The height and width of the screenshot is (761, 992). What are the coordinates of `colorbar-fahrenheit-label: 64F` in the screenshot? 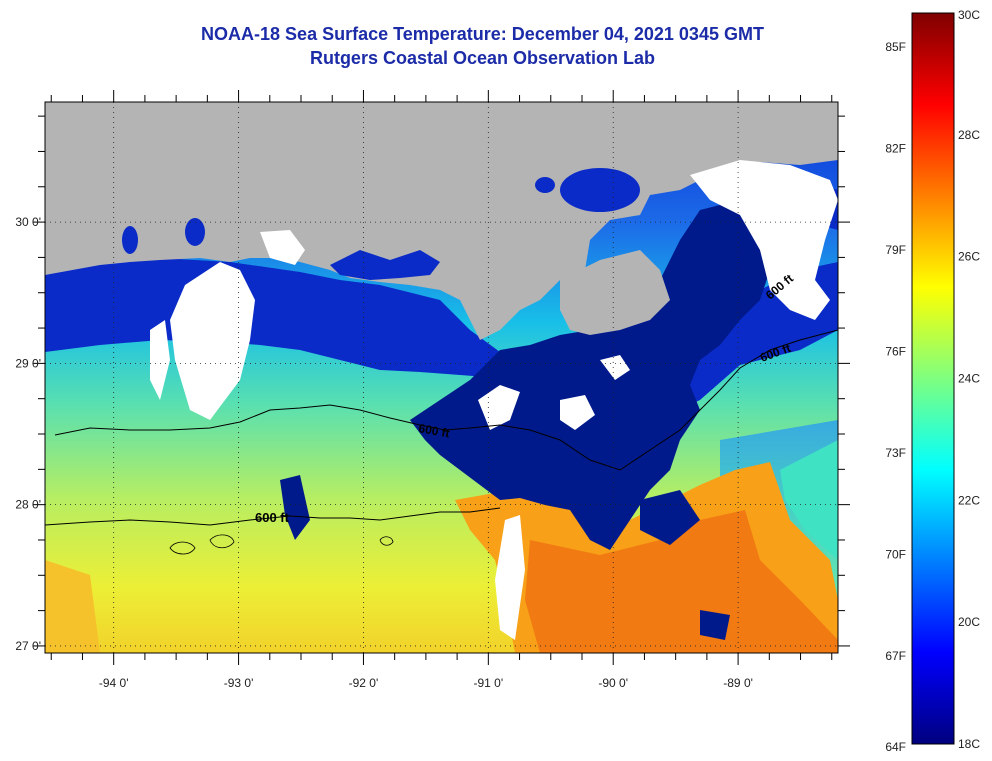 It's located at (895, 747).